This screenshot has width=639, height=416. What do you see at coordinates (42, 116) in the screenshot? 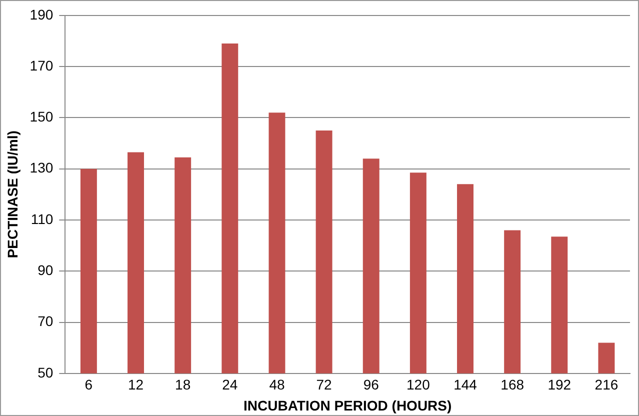
I see `y-tick-label: 150` at bounding box center [42, 116].